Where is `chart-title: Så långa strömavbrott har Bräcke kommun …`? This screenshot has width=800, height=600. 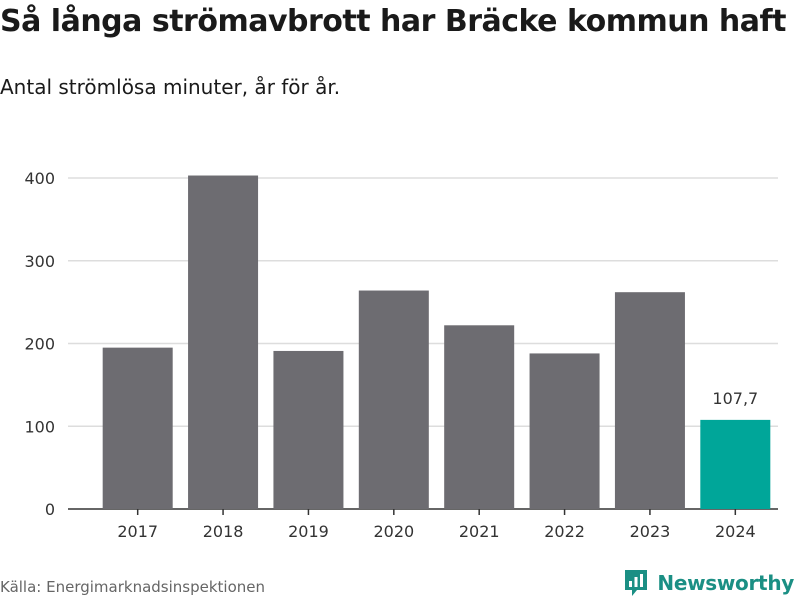 chart-title: Så långa strömavbrott har Bräcke kommun … is located at coordinates (393, 21).